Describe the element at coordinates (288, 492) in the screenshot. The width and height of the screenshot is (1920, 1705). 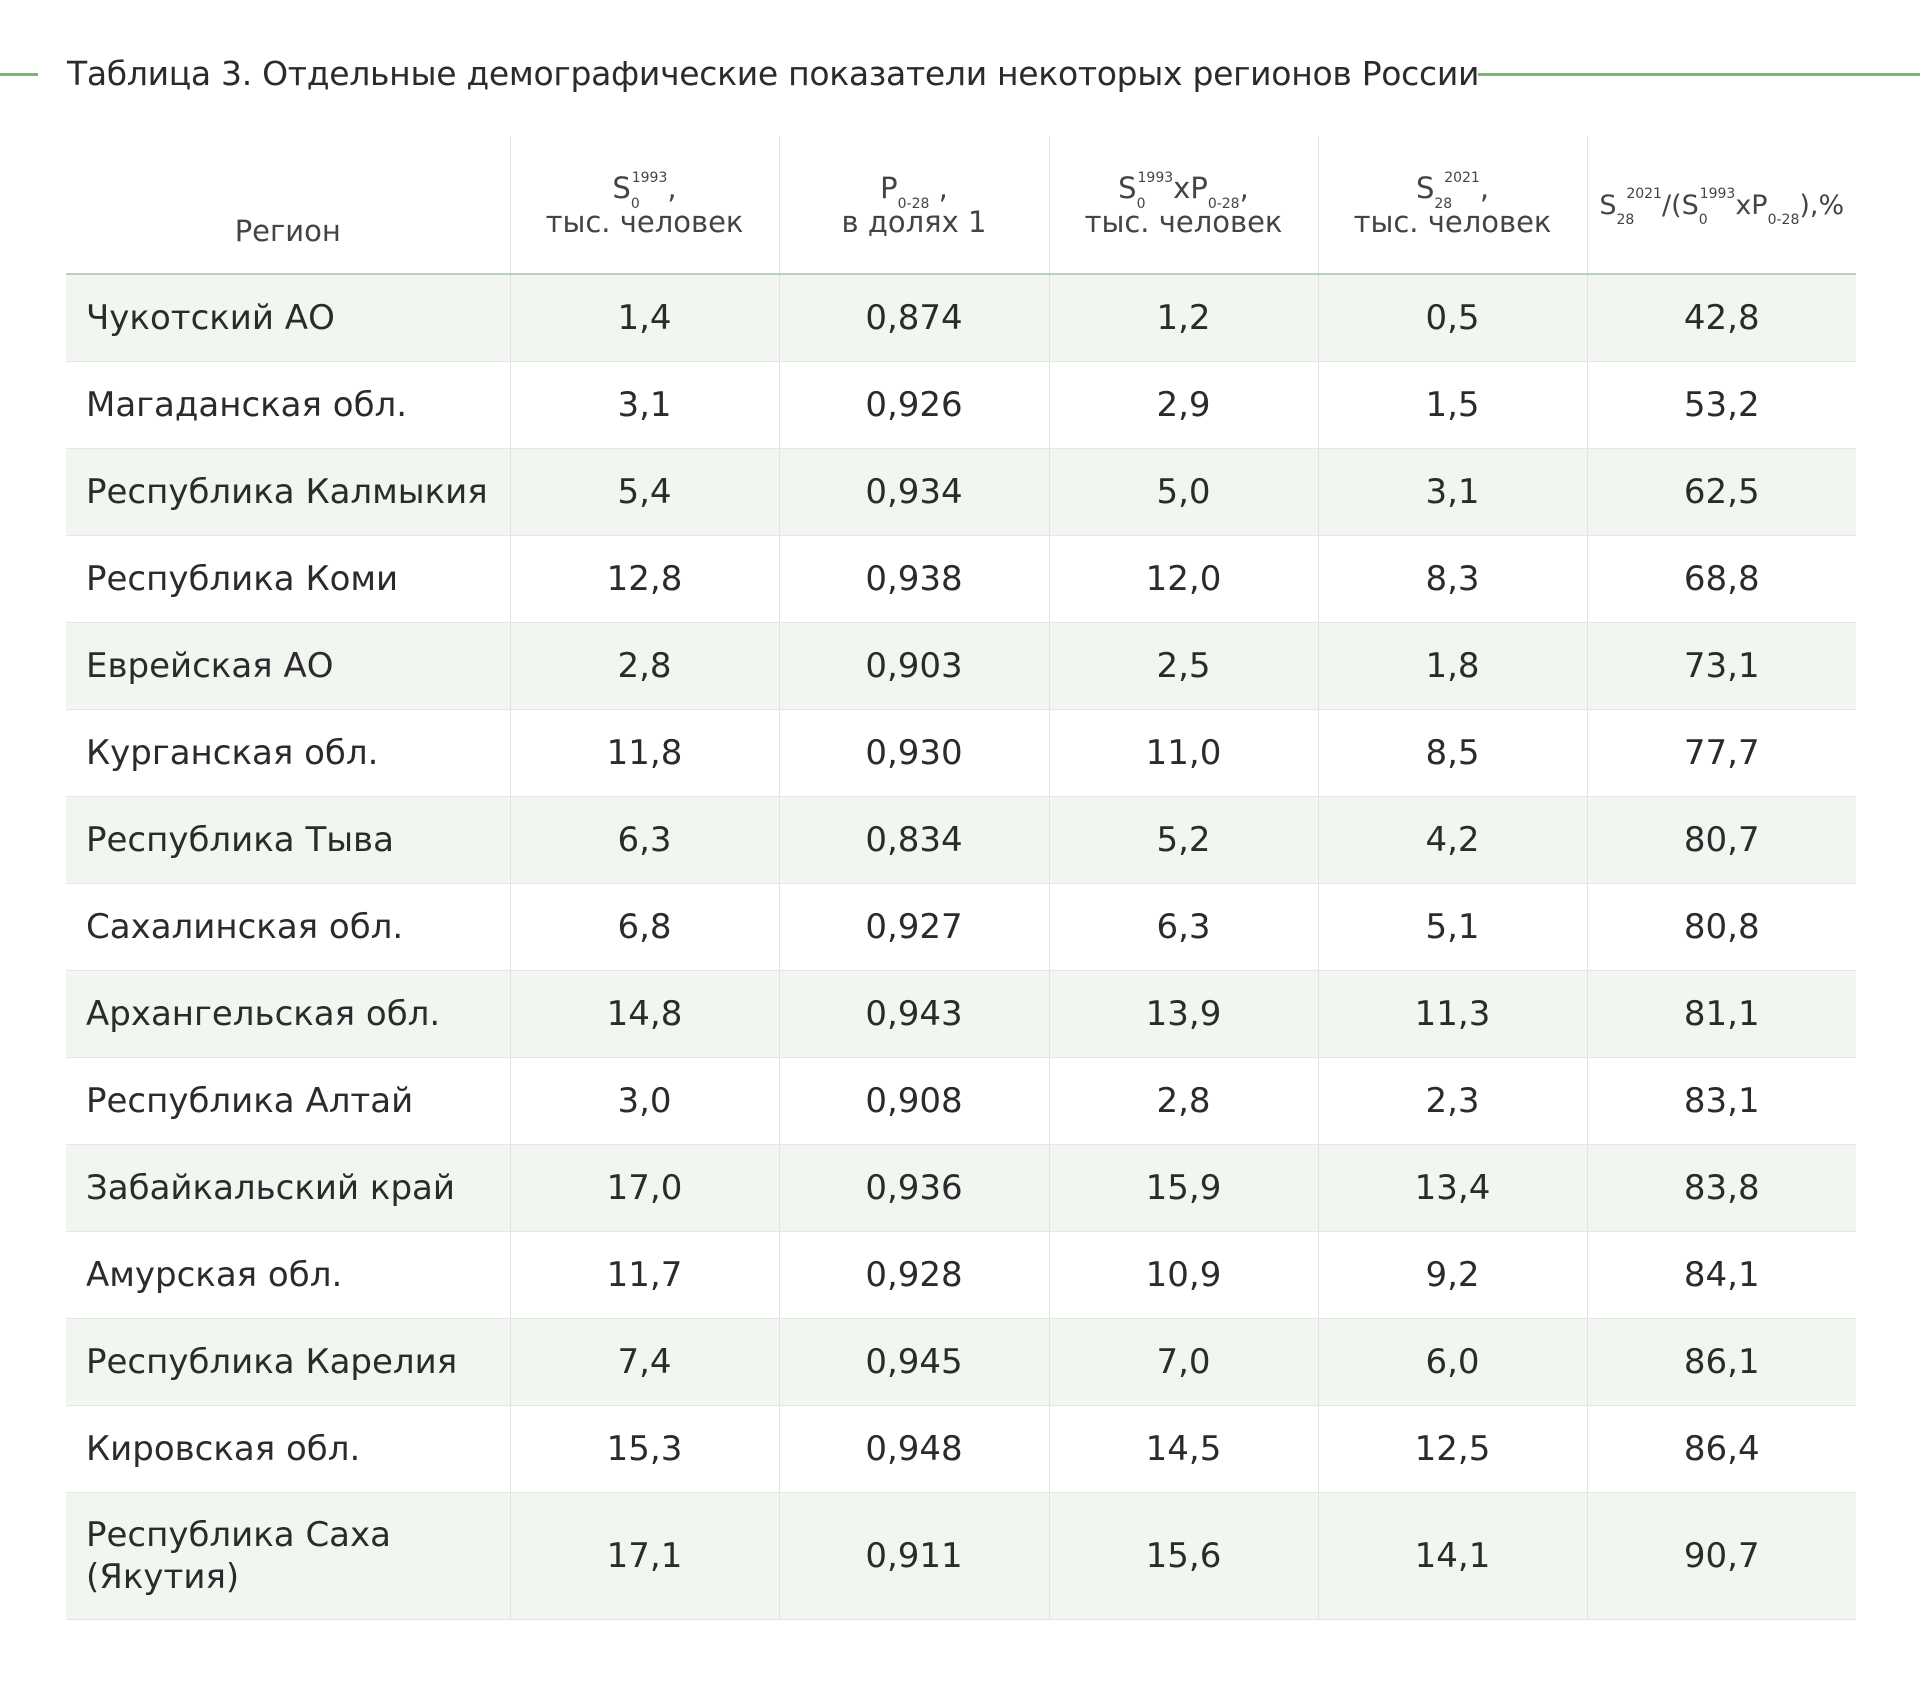
I see `cell-region: Республика Калмыкия` at that location.